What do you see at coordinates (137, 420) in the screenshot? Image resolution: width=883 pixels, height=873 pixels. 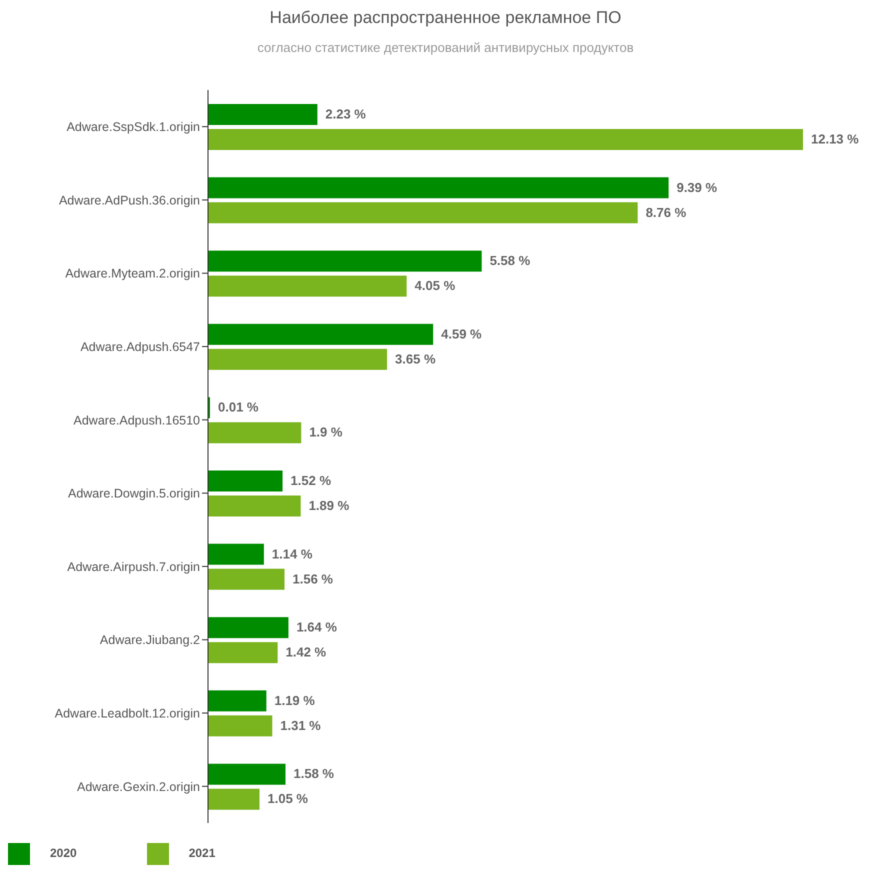 I see `y-tick-label: Adware.Adpush.16510` at bounding box center [137, 420].